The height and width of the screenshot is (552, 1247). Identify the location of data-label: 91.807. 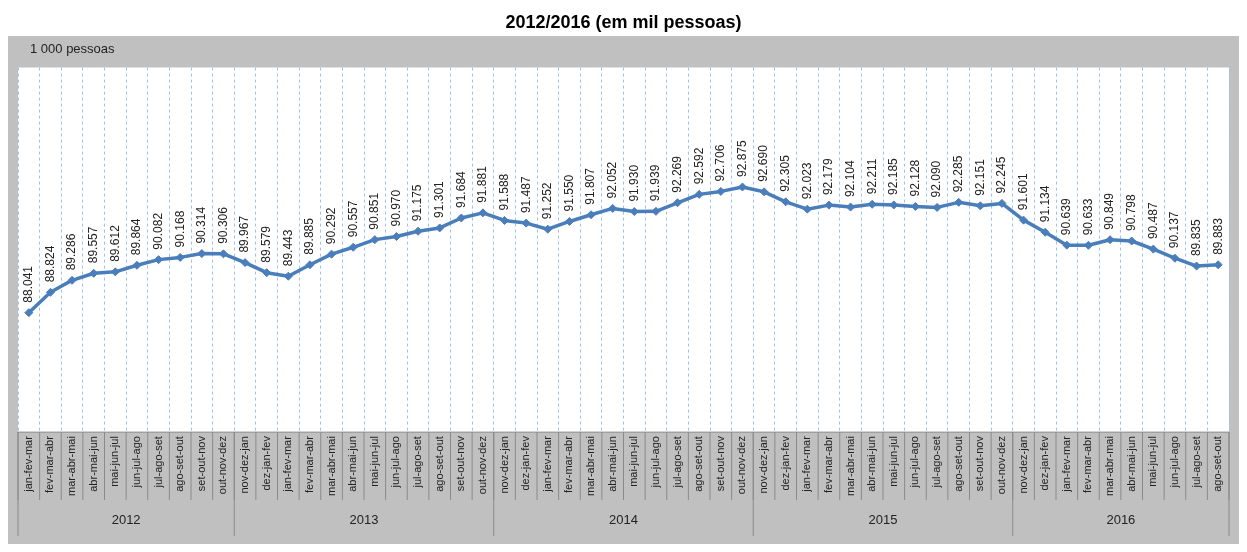
(590, 186).